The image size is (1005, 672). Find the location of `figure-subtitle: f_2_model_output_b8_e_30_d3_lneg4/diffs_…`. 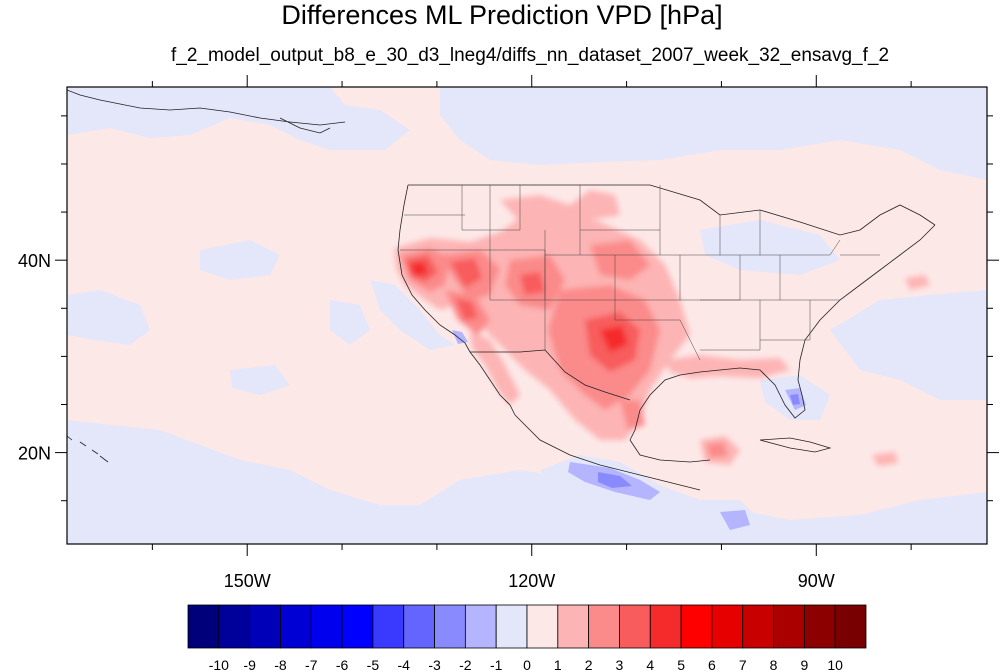

figure-subtitle: f_2_model_output_b8_e_30_d3_lneg4/diffs_… is located at coordinates (530, 55).